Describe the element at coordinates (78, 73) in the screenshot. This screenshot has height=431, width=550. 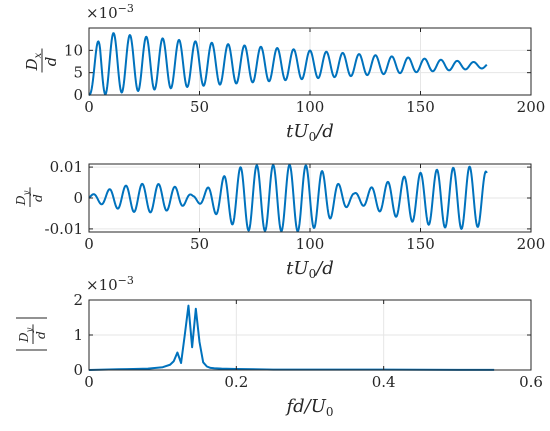
I see `y-tick-label: 5` at that location.